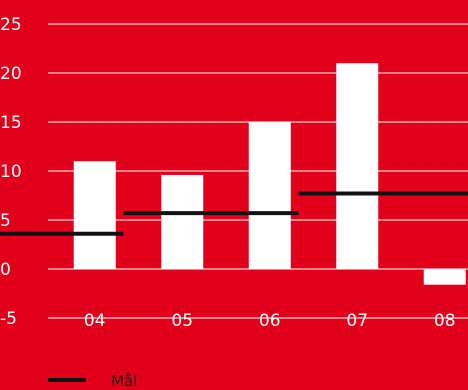  What do you see at coordinates (95, 321) in the screenshot?
I see `x-tick-label: 04` at bounding box center [95, 321].